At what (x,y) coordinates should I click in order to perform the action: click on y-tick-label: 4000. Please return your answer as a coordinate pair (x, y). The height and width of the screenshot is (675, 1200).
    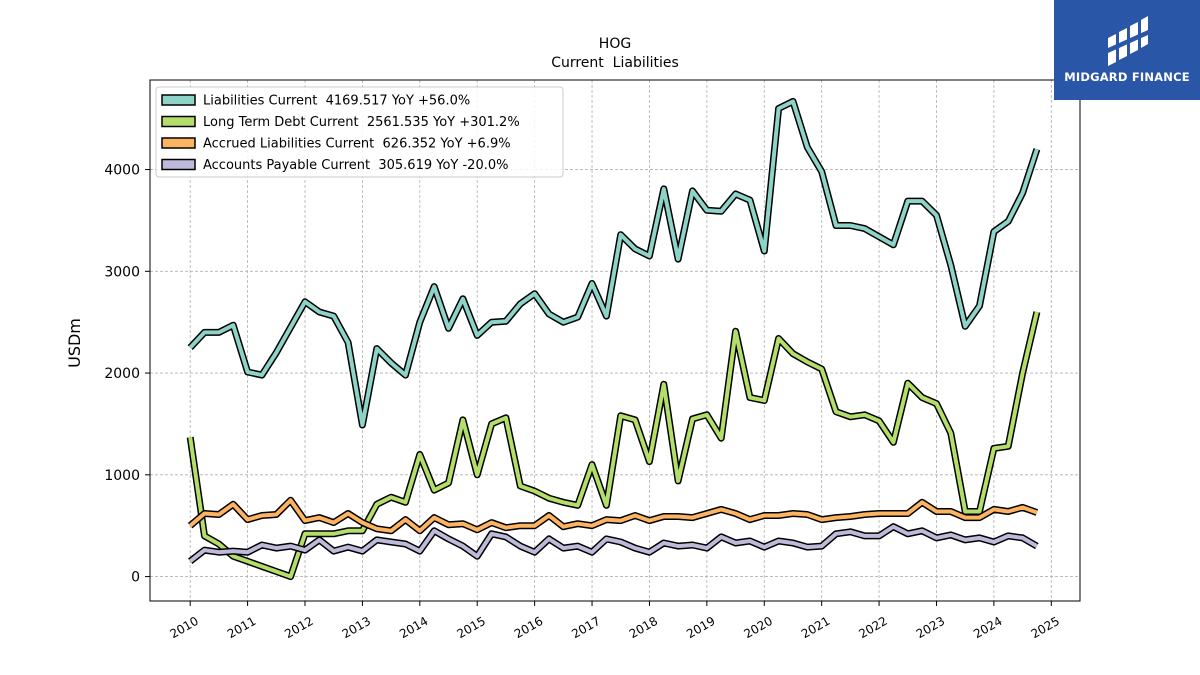
    Looking at the image, I should click on (122, 171).